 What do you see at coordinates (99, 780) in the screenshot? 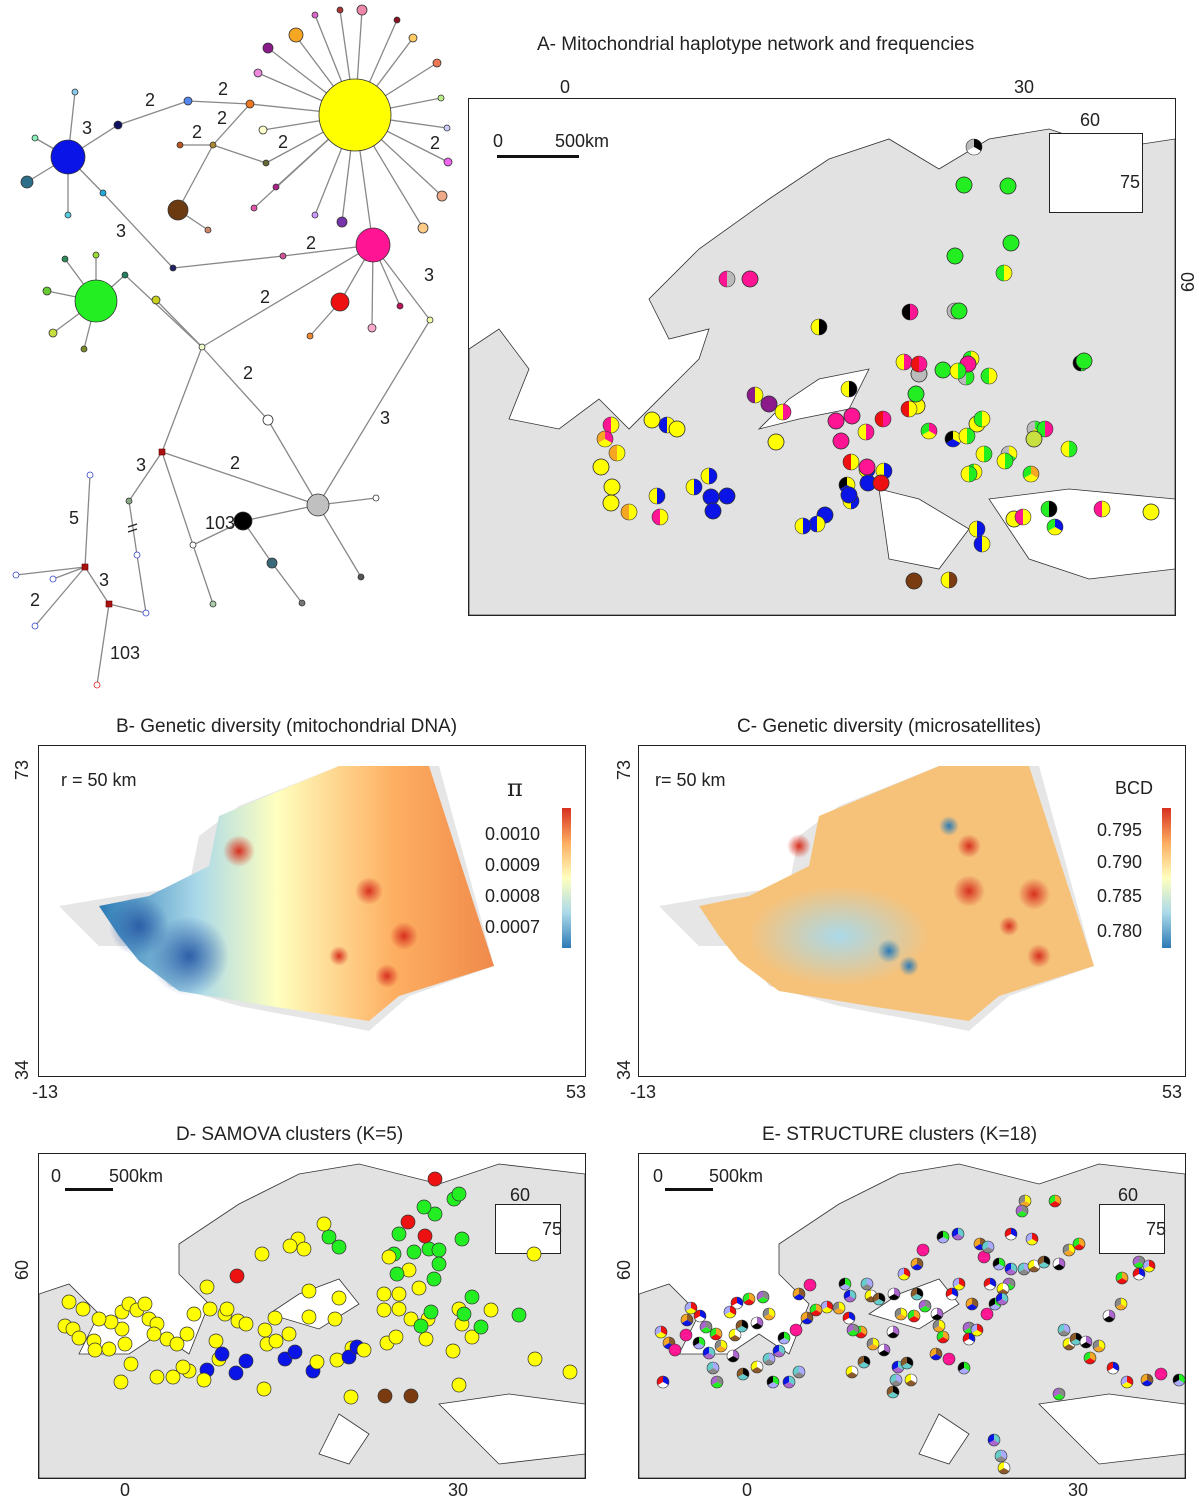
I see `radius-label: r = 50 km` at bounding box center [99, 780].